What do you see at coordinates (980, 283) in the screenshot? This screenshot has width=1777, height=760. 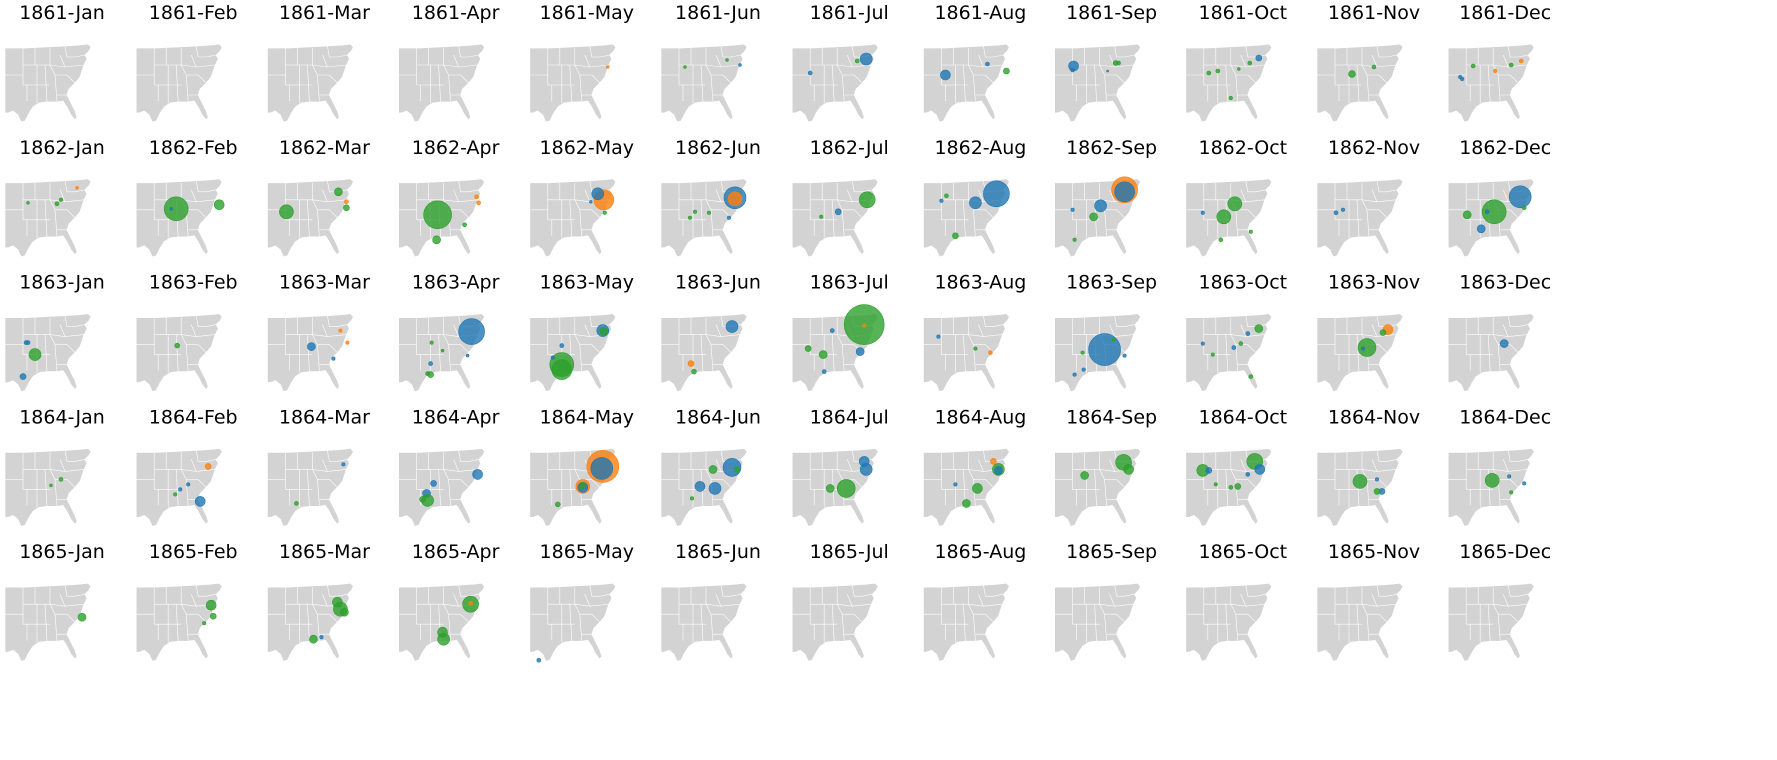 I see `panel-title: 1863-Aug` at bounding box center [980, 283].